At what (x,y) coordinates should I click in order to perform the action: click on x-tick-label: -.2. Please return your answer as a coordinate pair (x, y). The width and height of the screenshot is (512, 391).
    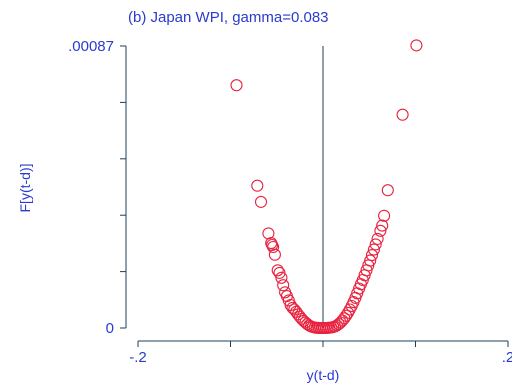
    Looking at the image, I should click on (138, 357).